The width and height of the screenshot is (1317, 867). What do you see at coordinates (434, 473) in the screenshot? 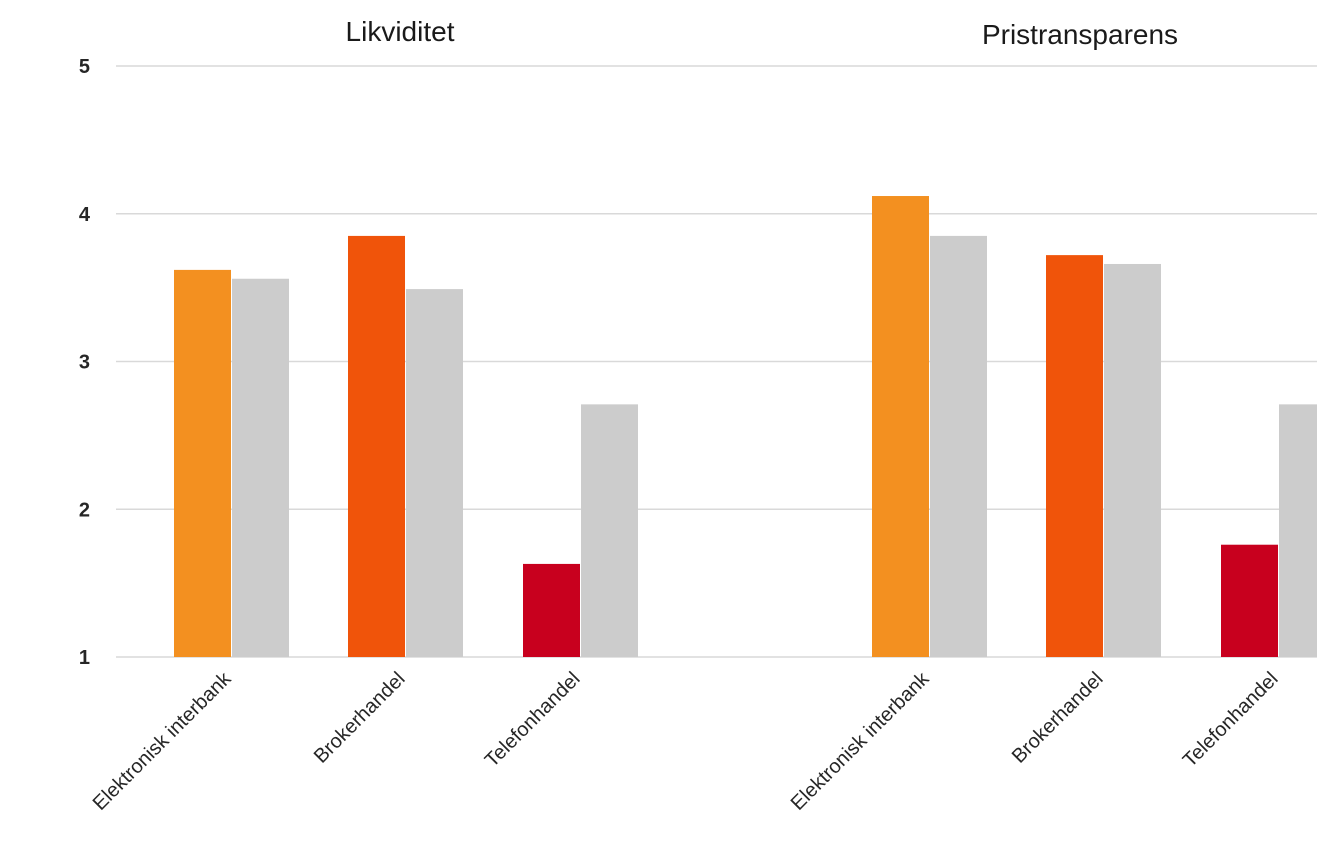
I see `bar-1-brokerhandel-s2` at bounding box center [434, 473].